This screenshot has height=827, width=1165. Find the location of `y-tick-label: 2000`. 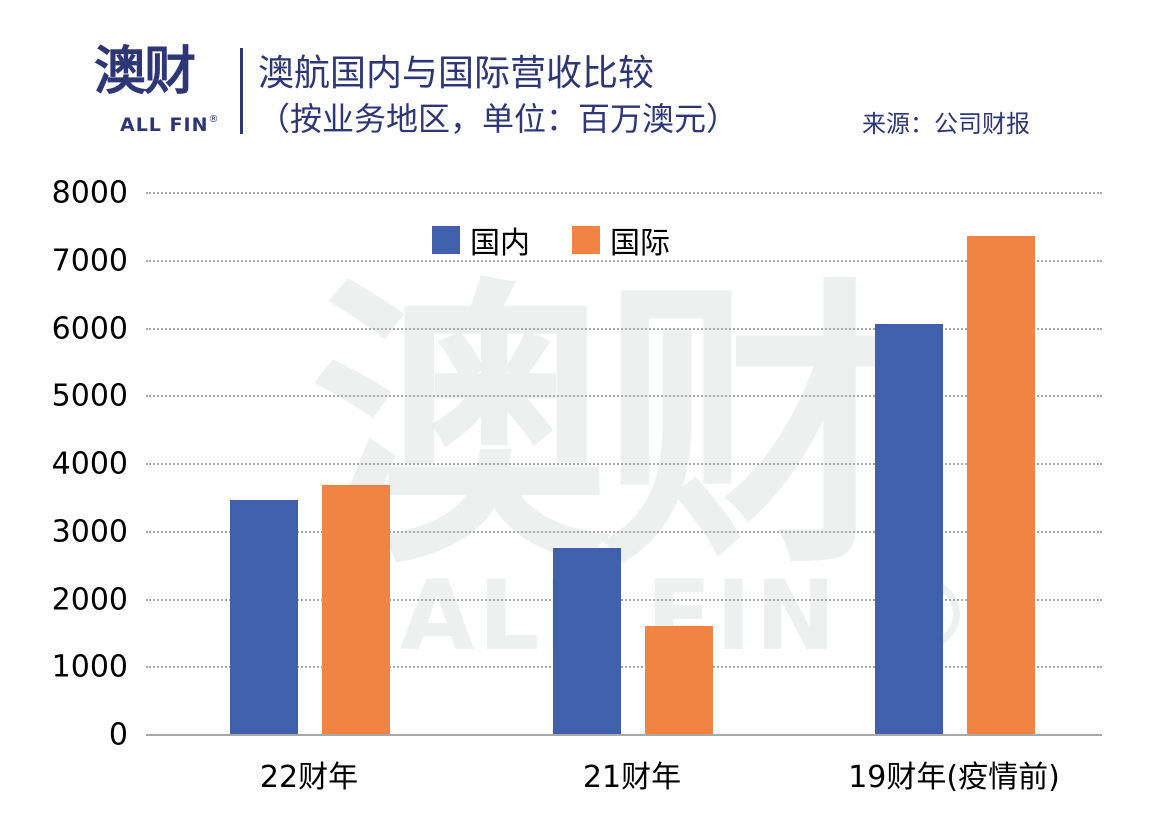

y-tick-label: 2000 is located at coordinates (89, 599).